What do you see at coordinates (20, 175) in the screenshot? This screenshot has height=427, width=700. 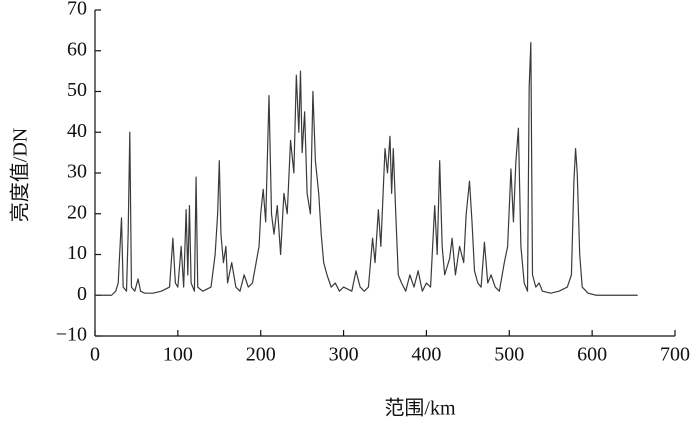 I see `y-axis-title: 亮度值/DN` at bounding box center [20, 175].